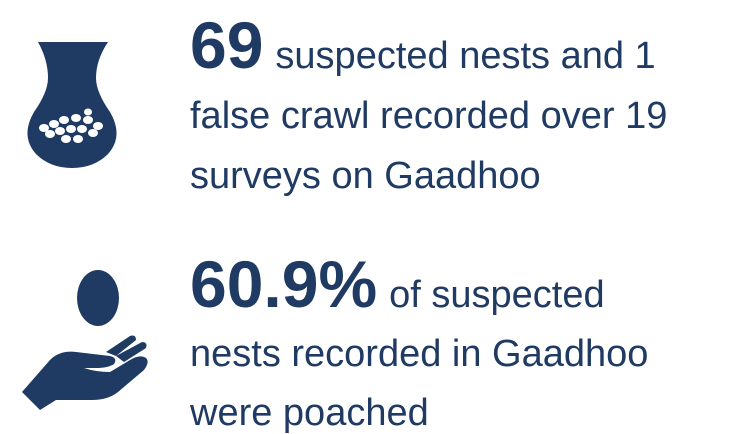  Describe the element at coordinates (419, 354) in the screenshot. I see `stat-text: nests recorded in Gaadhoo` at that location.